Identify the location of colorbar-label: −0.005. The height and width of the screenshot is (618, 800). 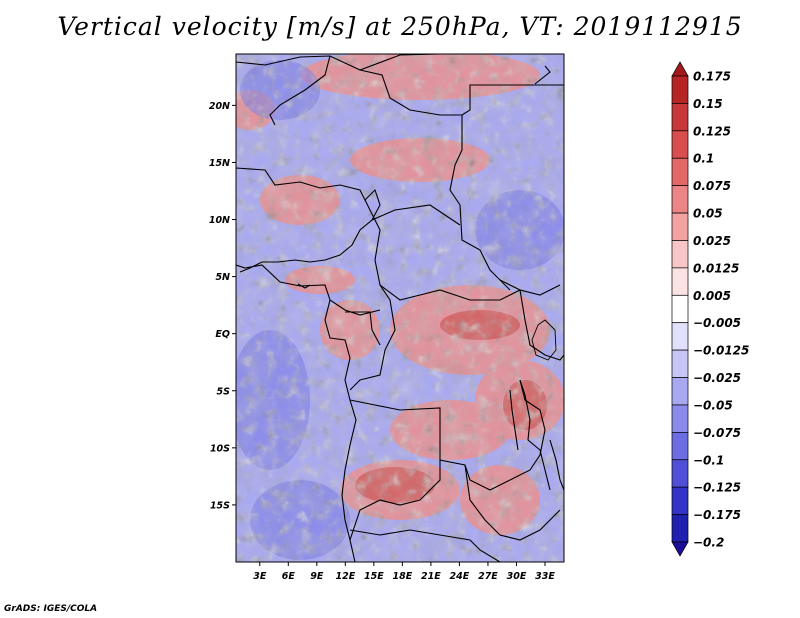
(717, 323).